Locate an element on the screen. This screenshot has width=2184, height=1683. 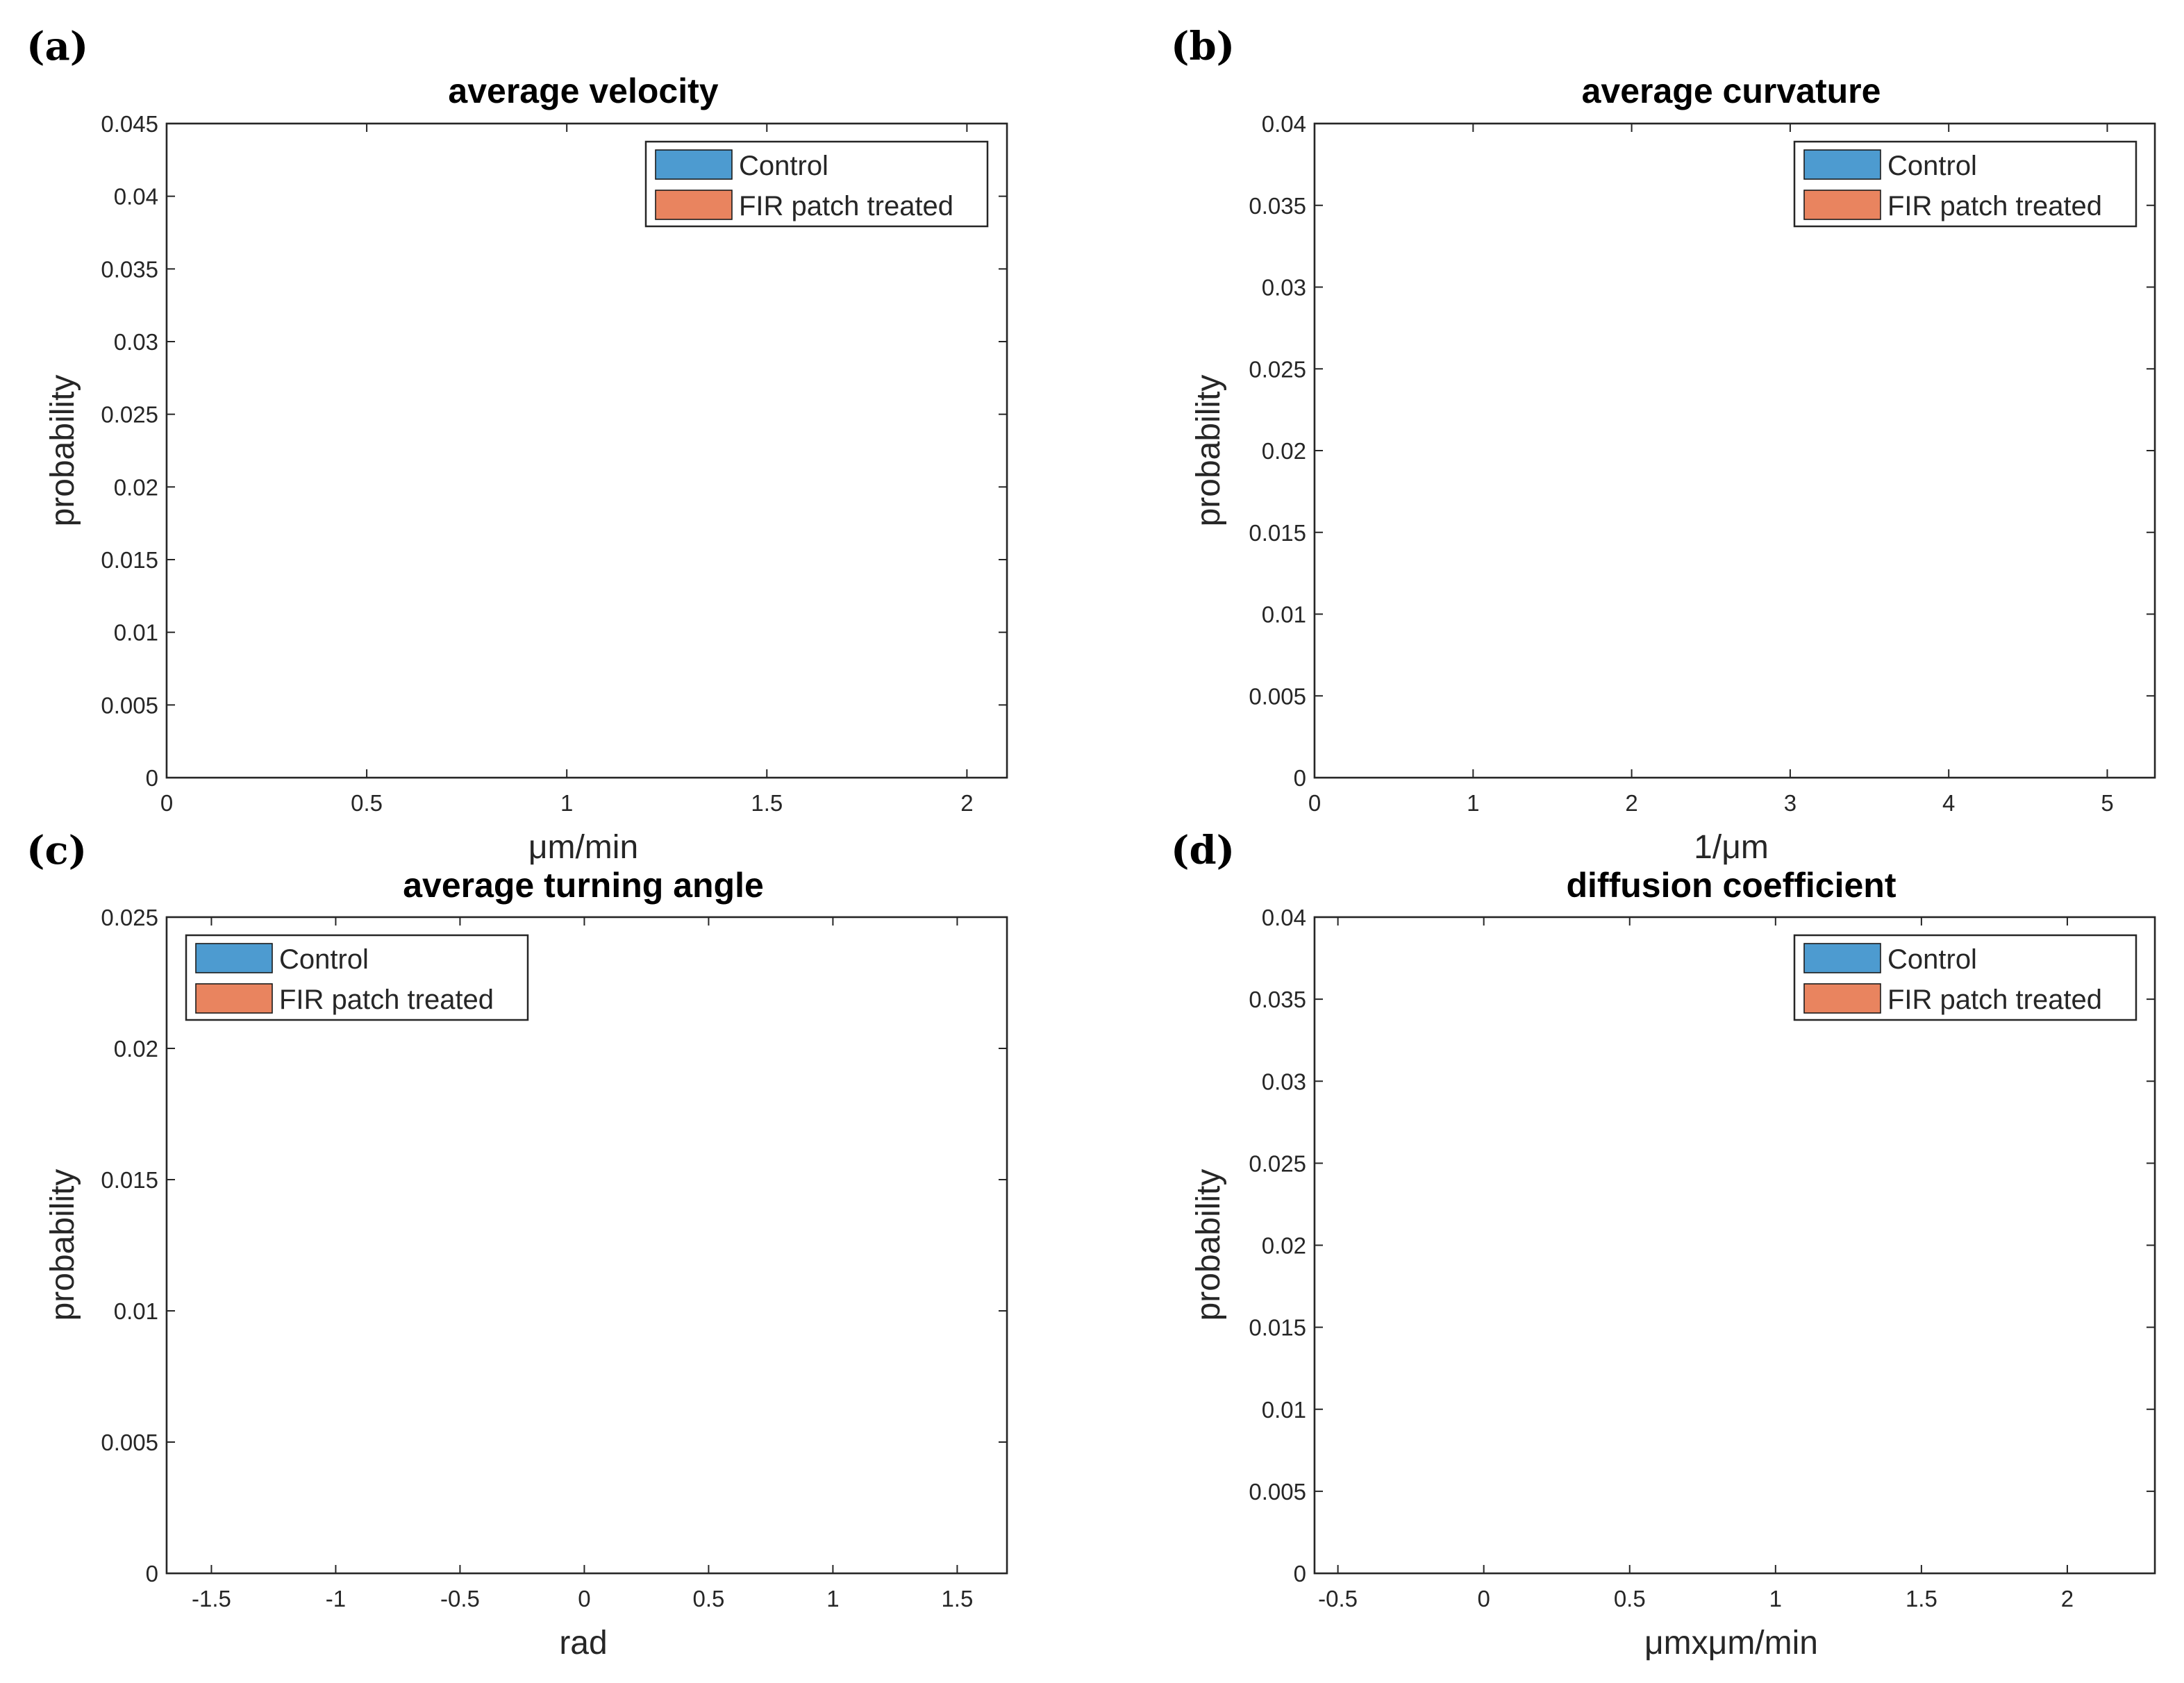
x-tick-label: 4 is located at coordinates (1948, 803).